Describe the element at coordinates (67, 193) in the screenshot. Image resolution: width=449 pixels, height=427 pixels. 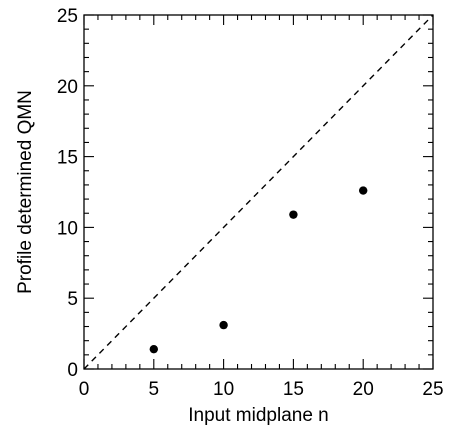
I see `y-tick-labels: 0 5 10 15 20 25` at that location.